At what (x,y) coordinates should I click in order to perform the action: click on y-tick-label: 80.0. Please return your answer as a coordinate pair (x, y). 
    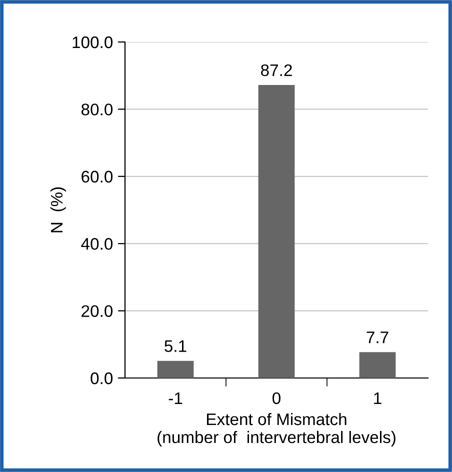
    Looking at the image, I should click on (97, 110).